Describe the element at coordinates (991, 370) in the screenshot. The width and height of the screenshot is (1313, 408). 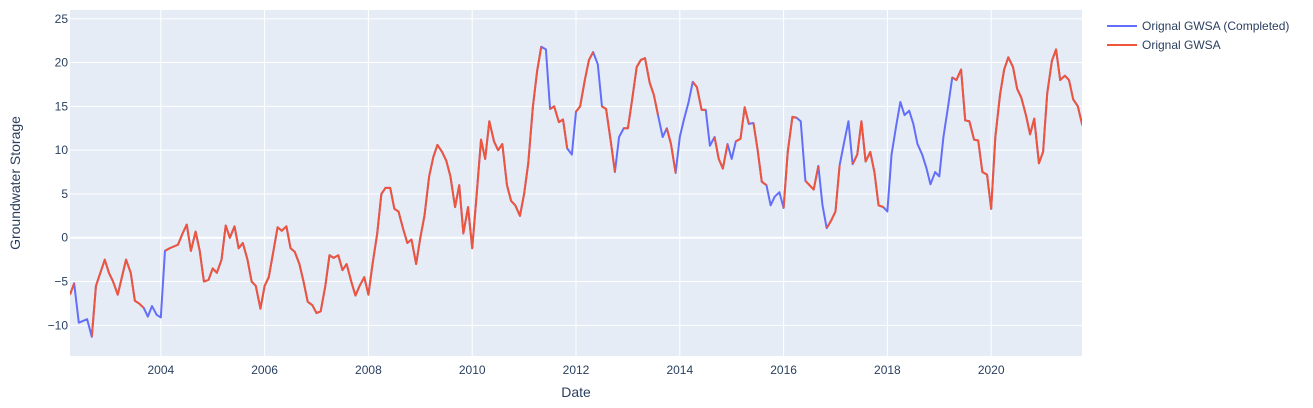
I see `x-tick-label: 2020` at that location.